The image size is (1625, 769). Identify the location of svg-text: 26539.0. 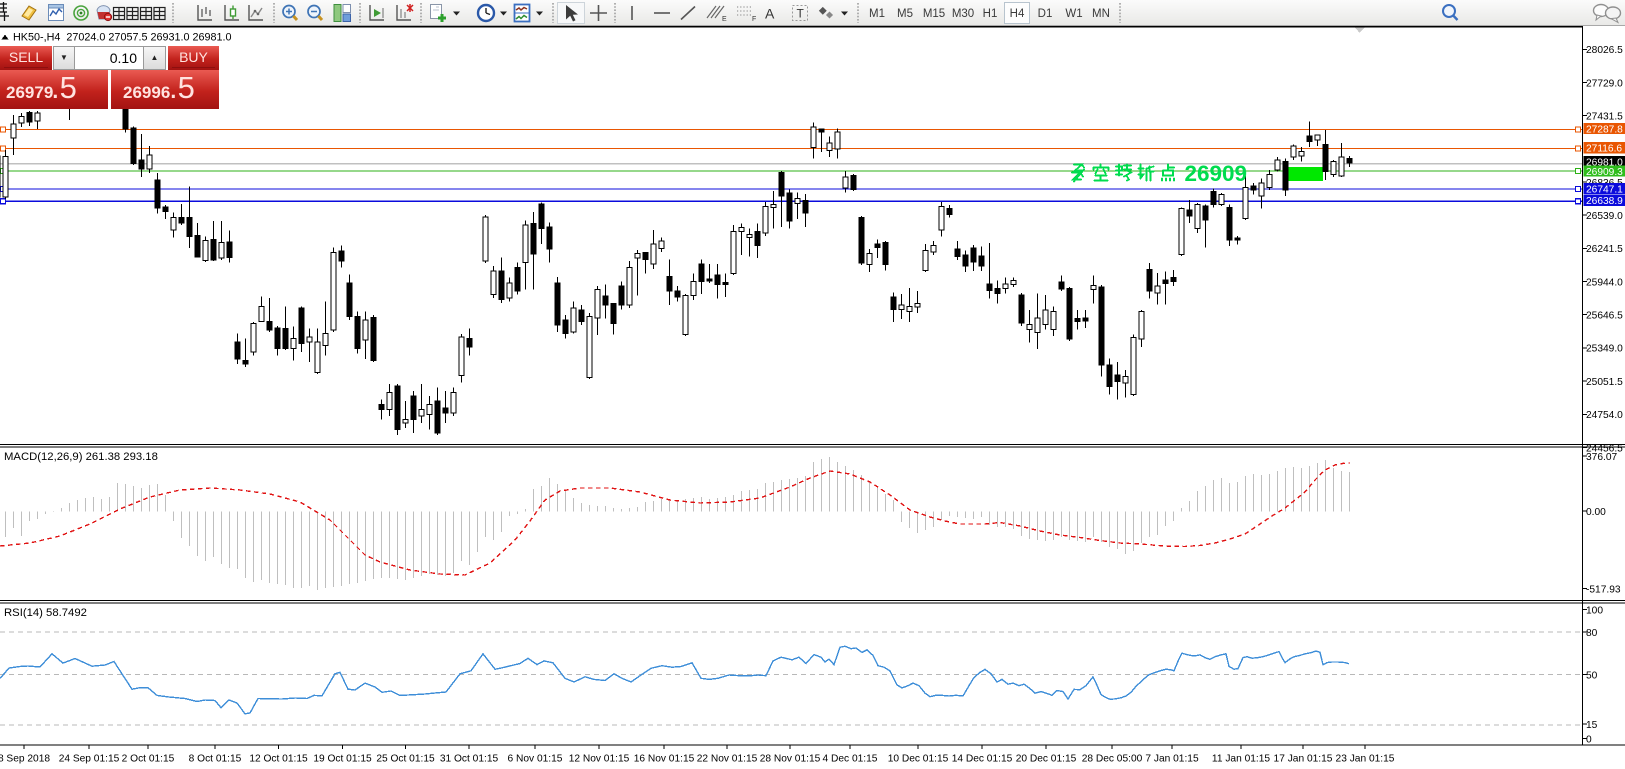
(1604, 216).